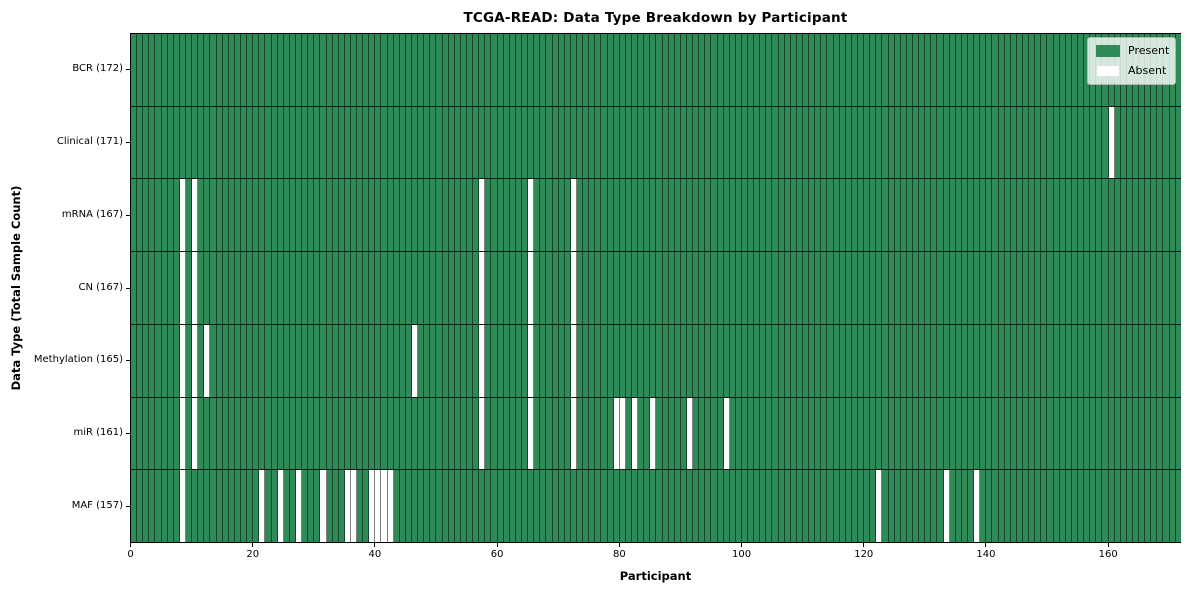 The width and height of the screenshot is (1200, 600). What do you see at coordinates (497, 554) in the screenshot?
I see `x-tick-label: 60` at bounding box center [497, 554].